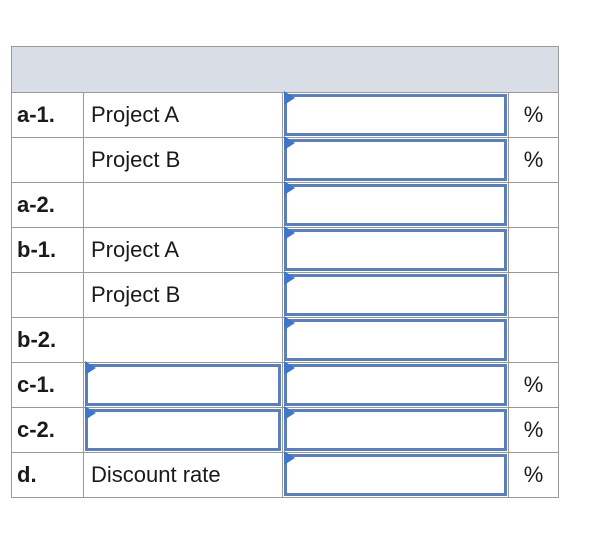  I want to click on part-label: c-2., so click(47, 430).